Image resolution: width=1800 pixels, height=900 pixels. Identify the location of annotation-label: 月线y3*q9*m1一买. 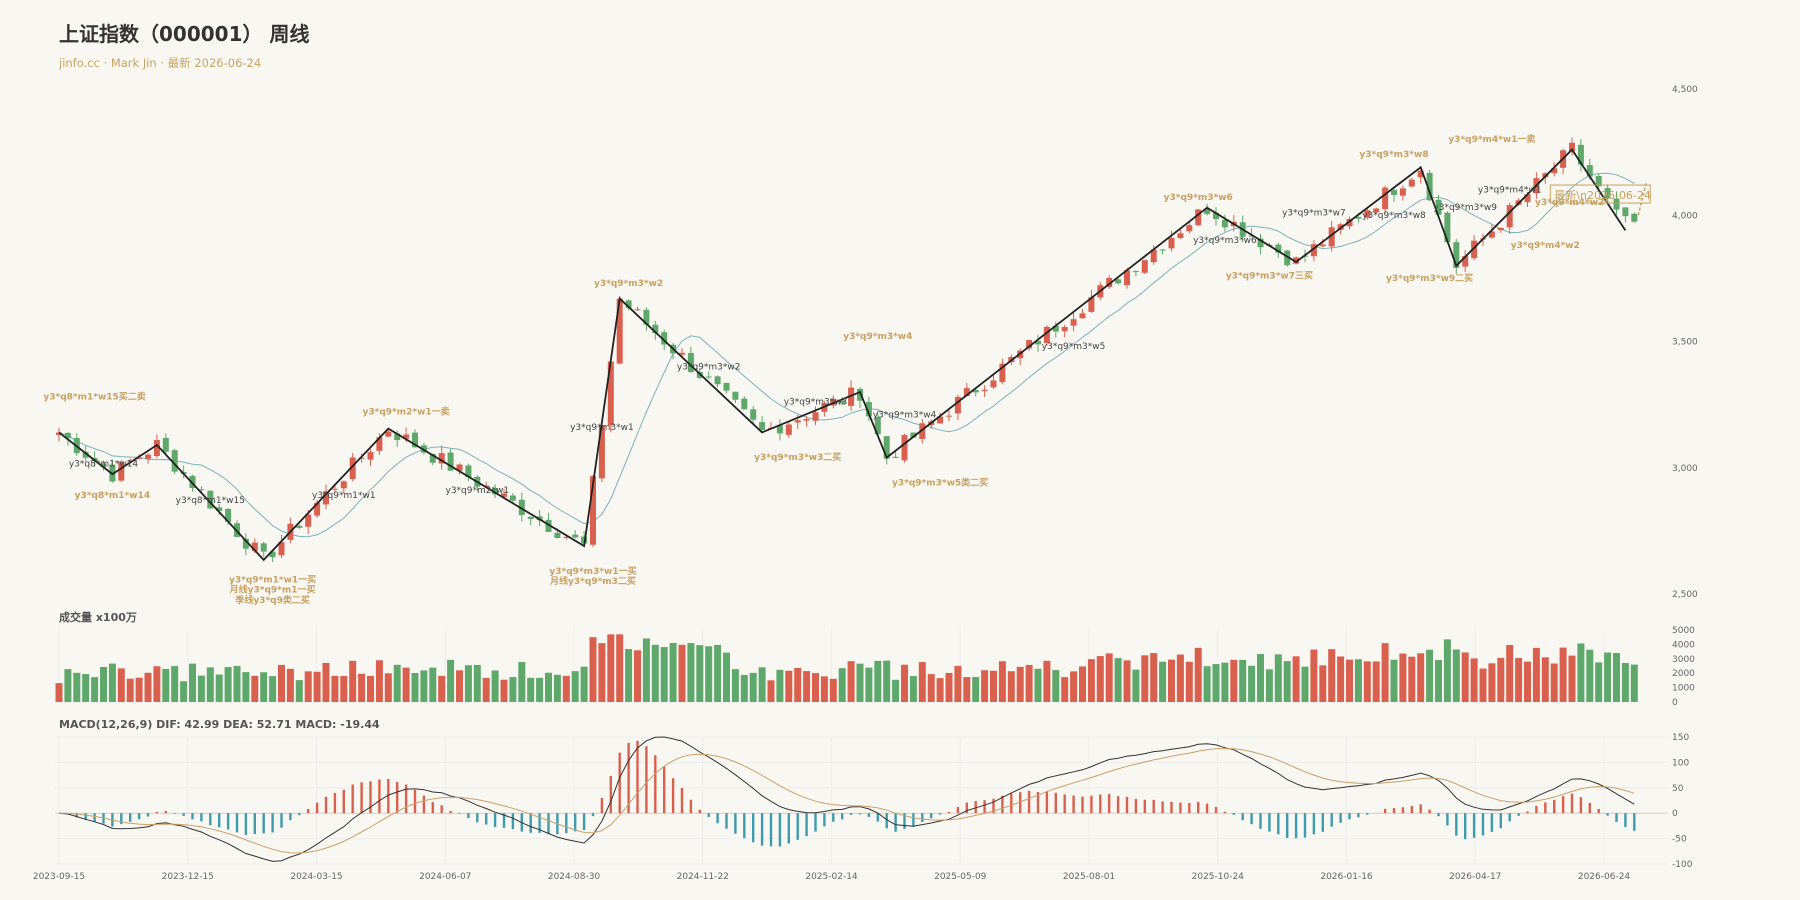
(272, 590).